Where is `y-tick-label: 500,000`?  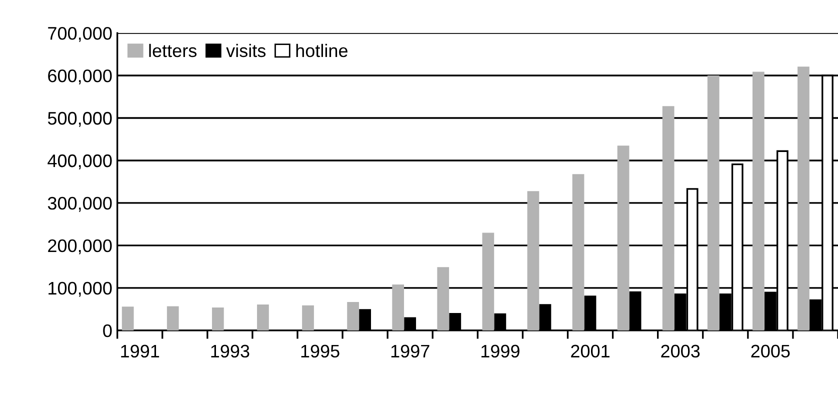
y-tick-label: 500,000 is located at coordinates (80, 119).